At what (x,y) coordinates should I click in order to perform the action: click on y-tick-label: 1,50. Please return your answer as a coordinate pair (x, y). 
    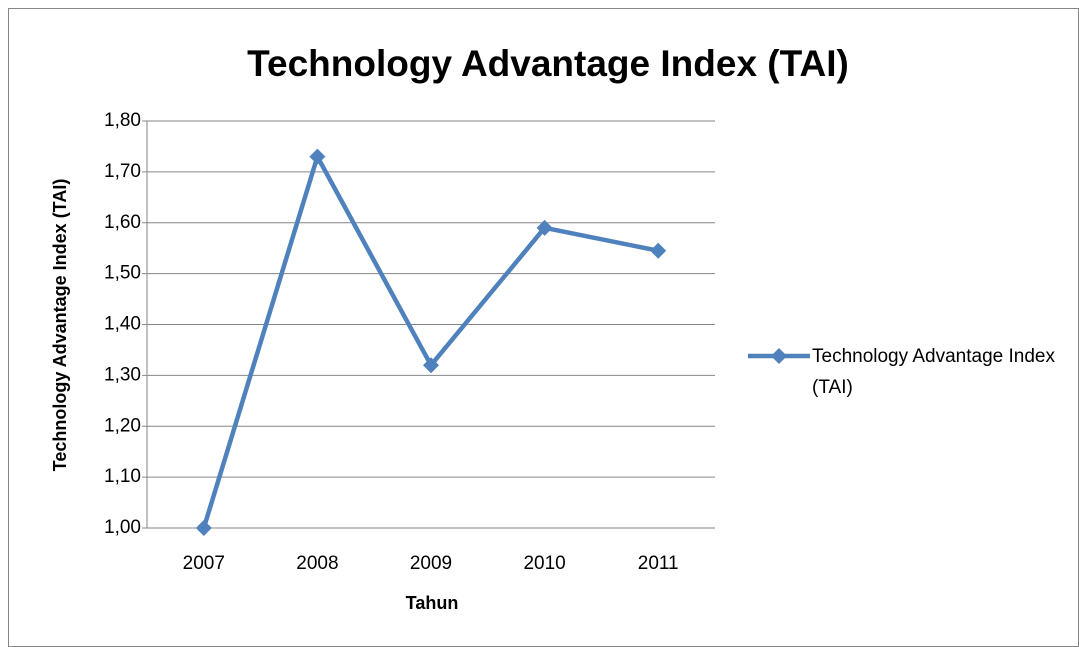
    Looking at the image, I should click on (122, 273).